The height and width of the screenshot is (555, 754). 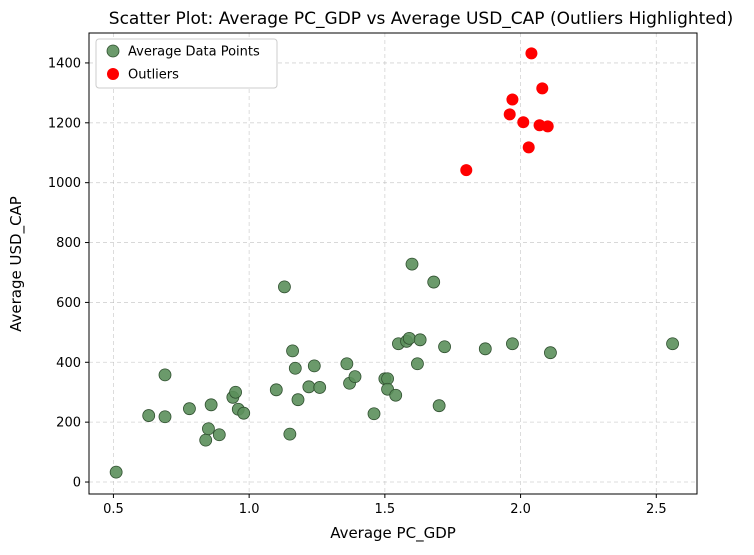 What do you see at coordinates (64, 123) in the screenshot?
I see `y-tick-label: 1200` at bounding box center [64, 123].